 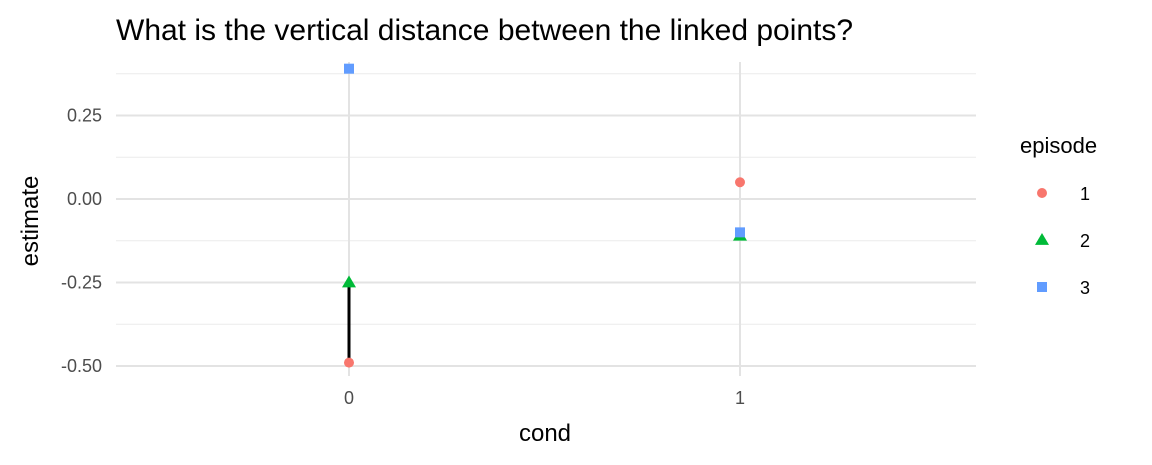 What do you see at coordinates (1085, 288) in the screenshot?
I see `legend-label: 3` at bounding box center [1085, 288].